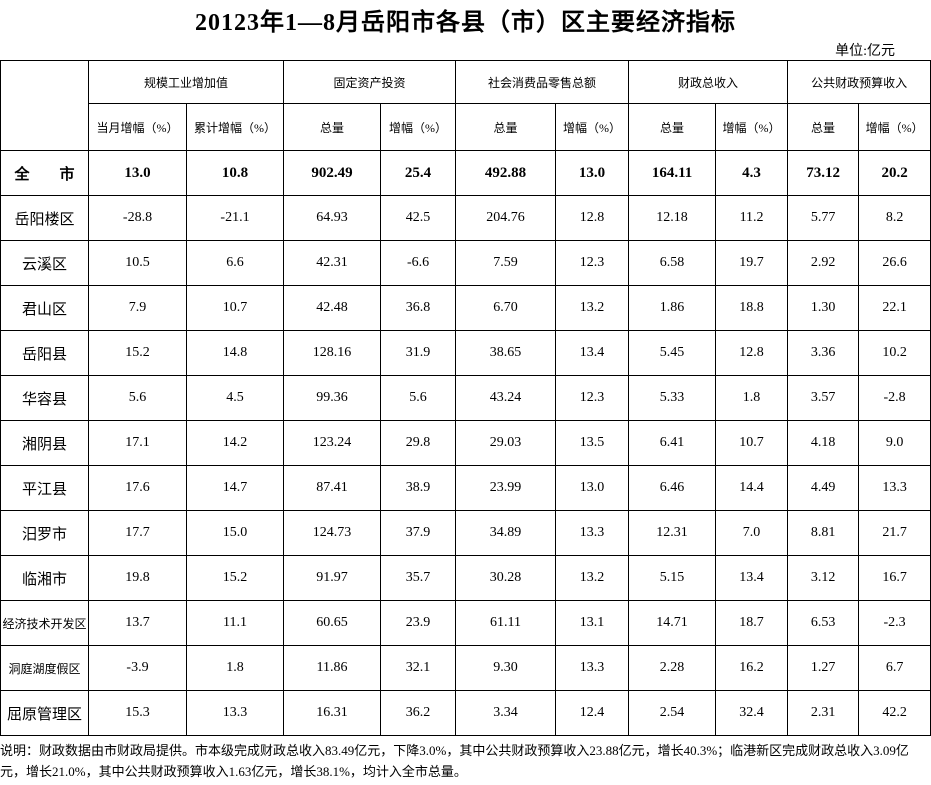 This screenshot has width=931, height=785. Describe the element at coordinates (418, 263) in the screenshot. I see `cell: -6.6` at that location.